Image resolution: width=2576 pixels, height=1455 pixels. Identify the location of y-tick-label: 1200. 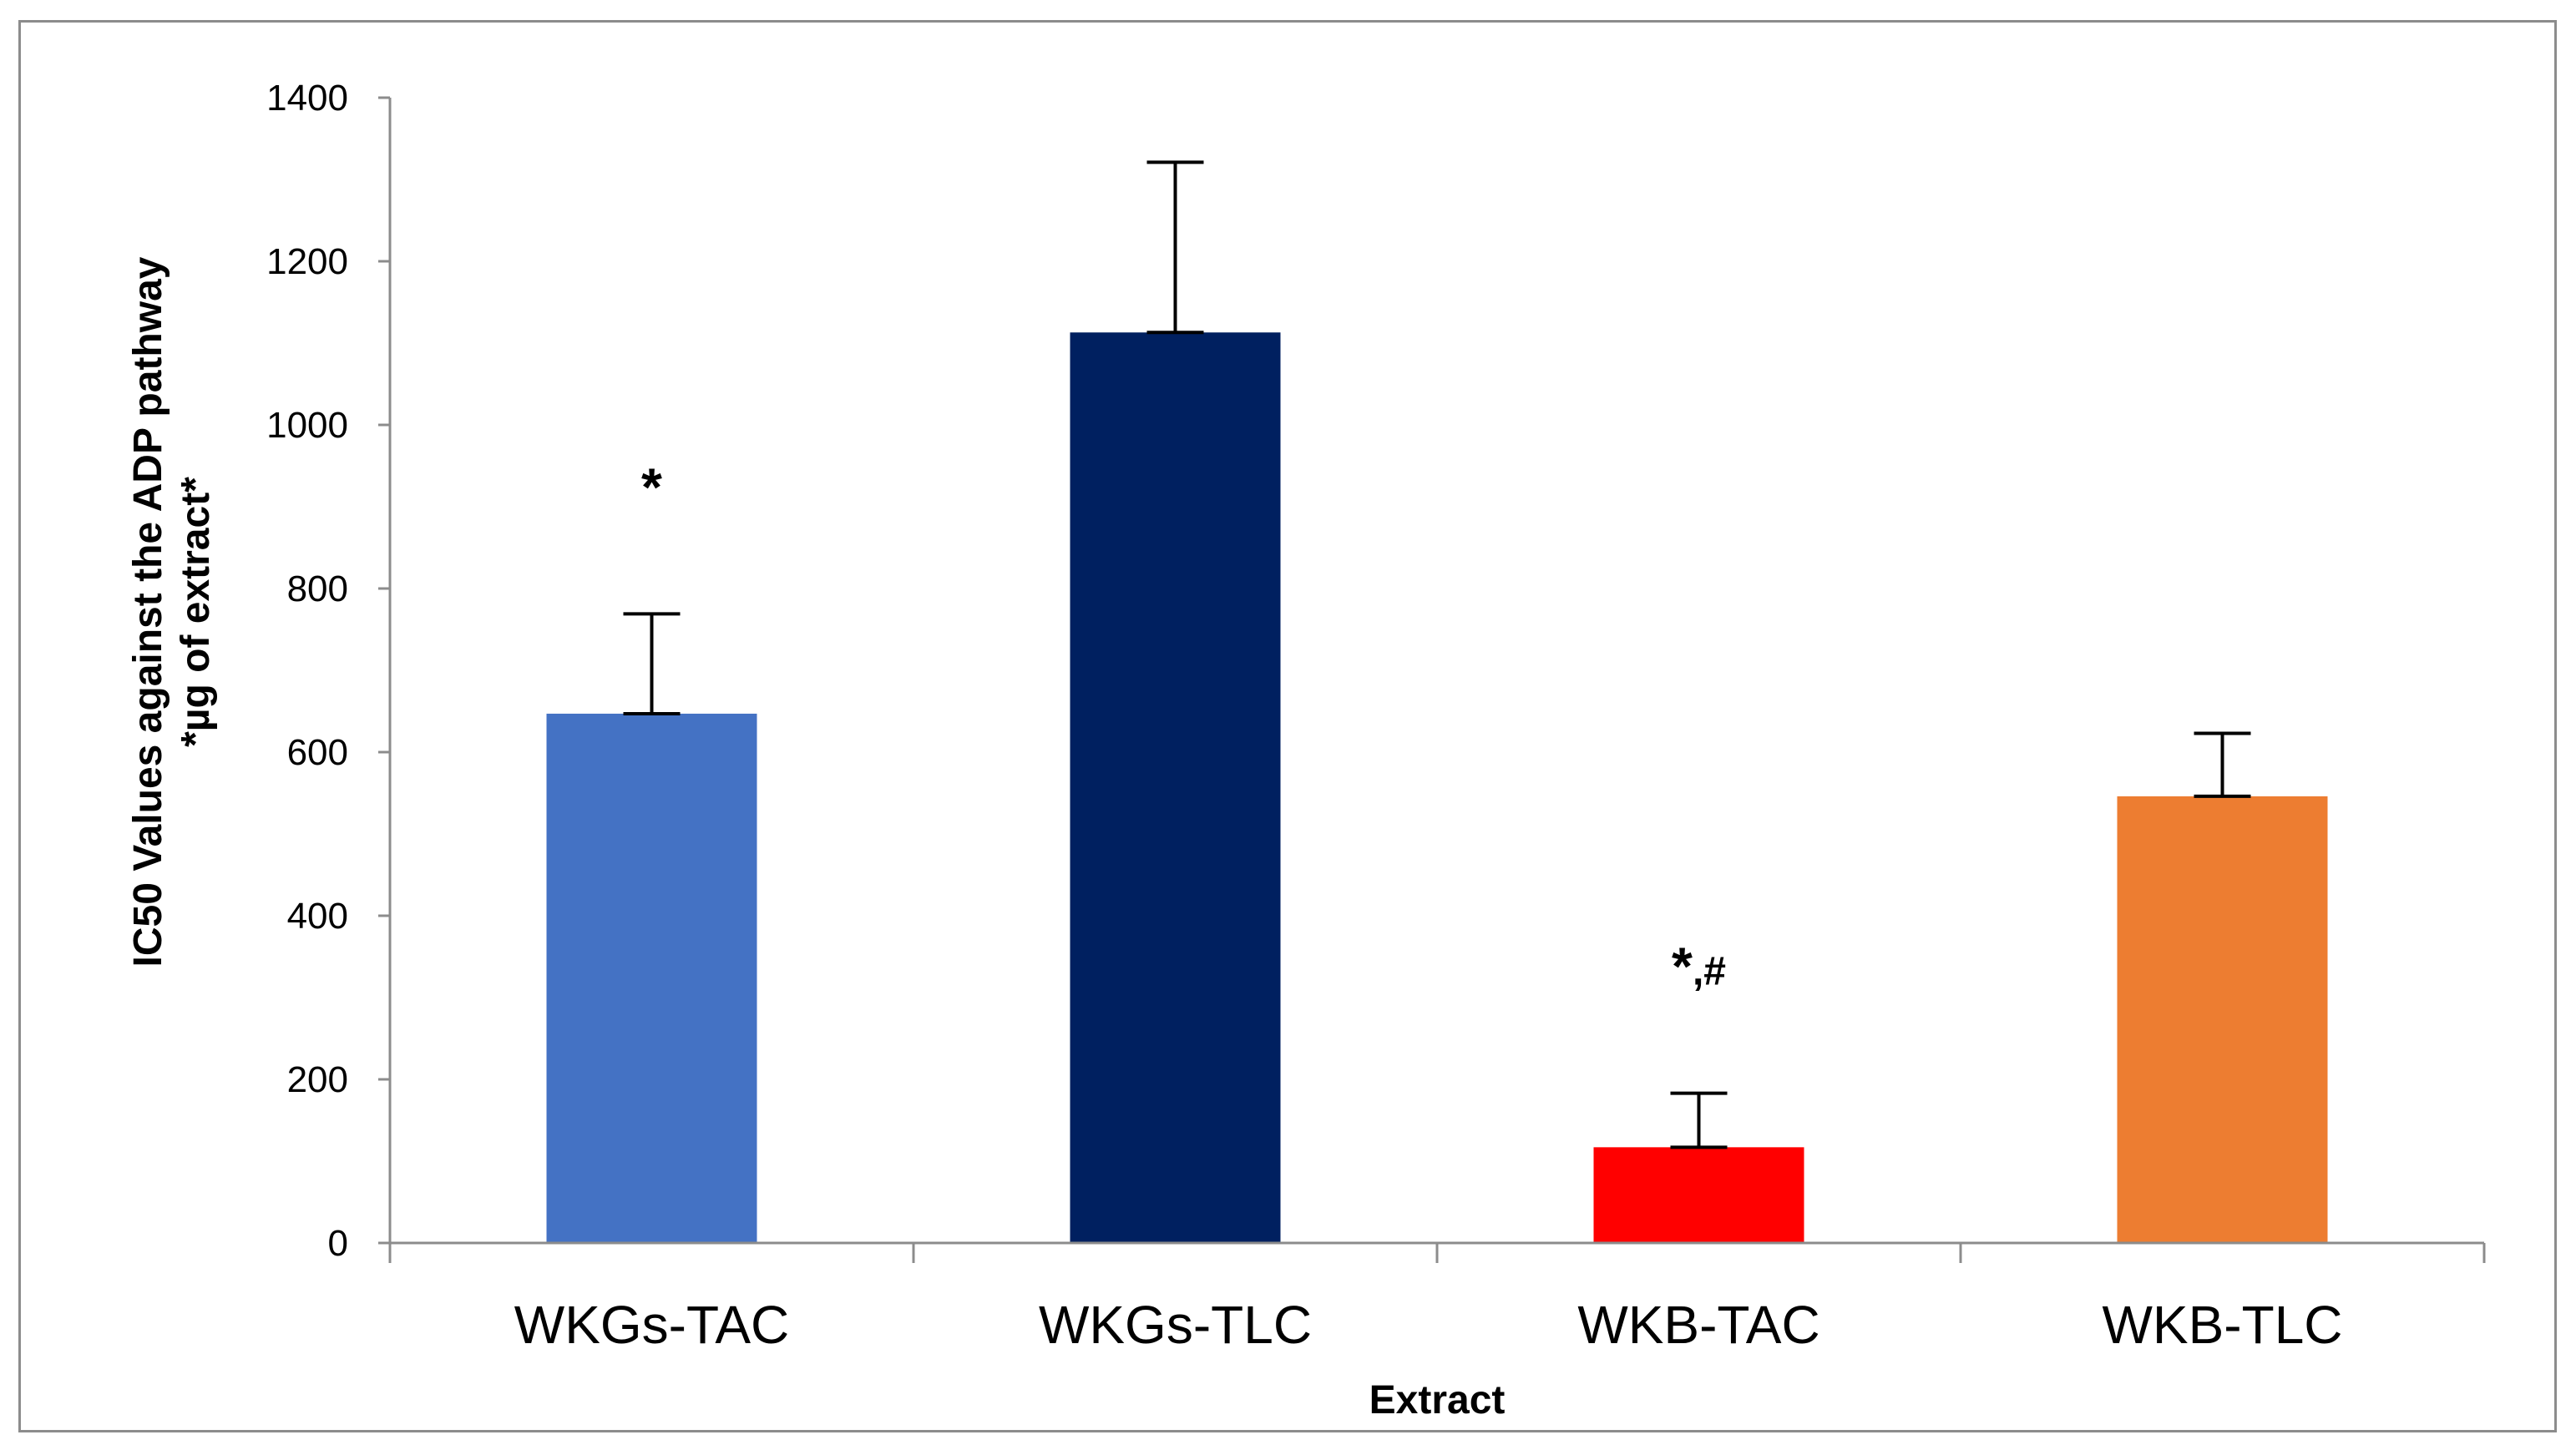
(307, 261).